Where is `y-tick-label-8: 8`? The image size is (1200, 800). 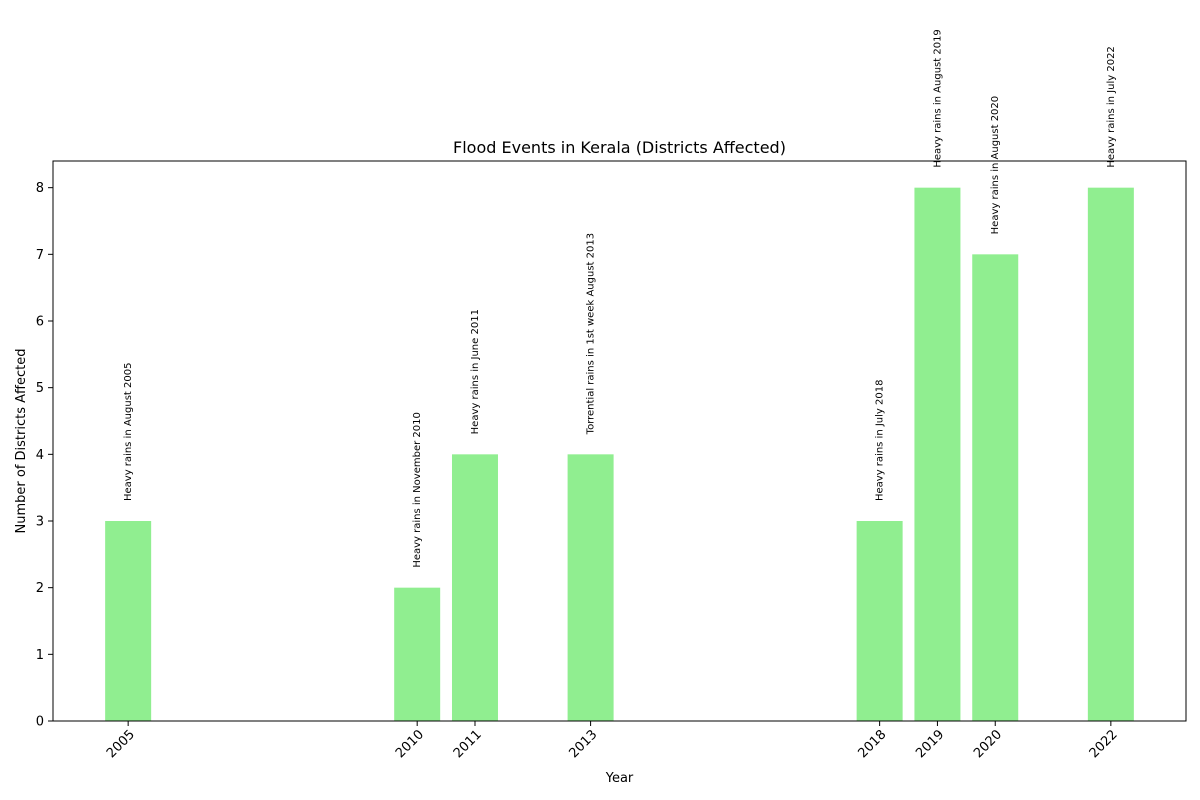
y-tick-label-8: 8 is located at coordinates (40, 188).